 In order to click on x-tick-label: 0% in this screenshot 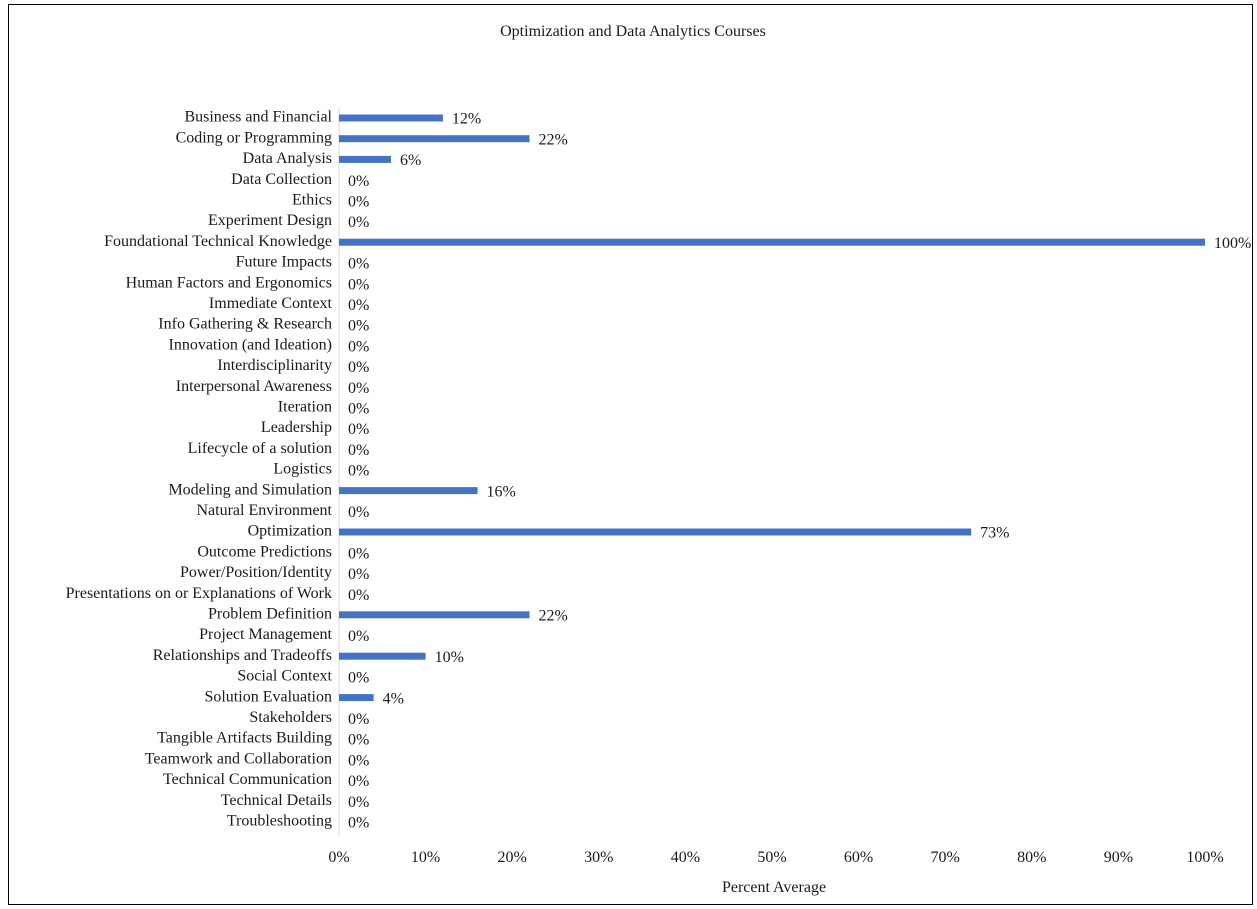, I will do `click(338, 857)`.